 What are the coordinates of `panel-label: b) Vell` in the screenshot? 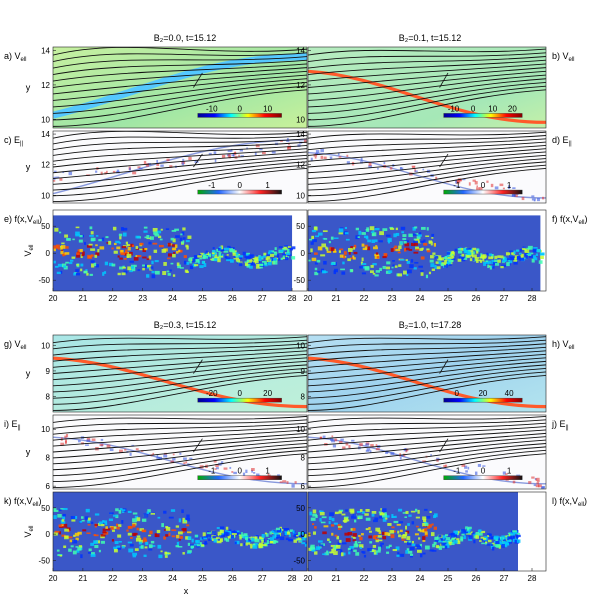 It's located at (563, 57).